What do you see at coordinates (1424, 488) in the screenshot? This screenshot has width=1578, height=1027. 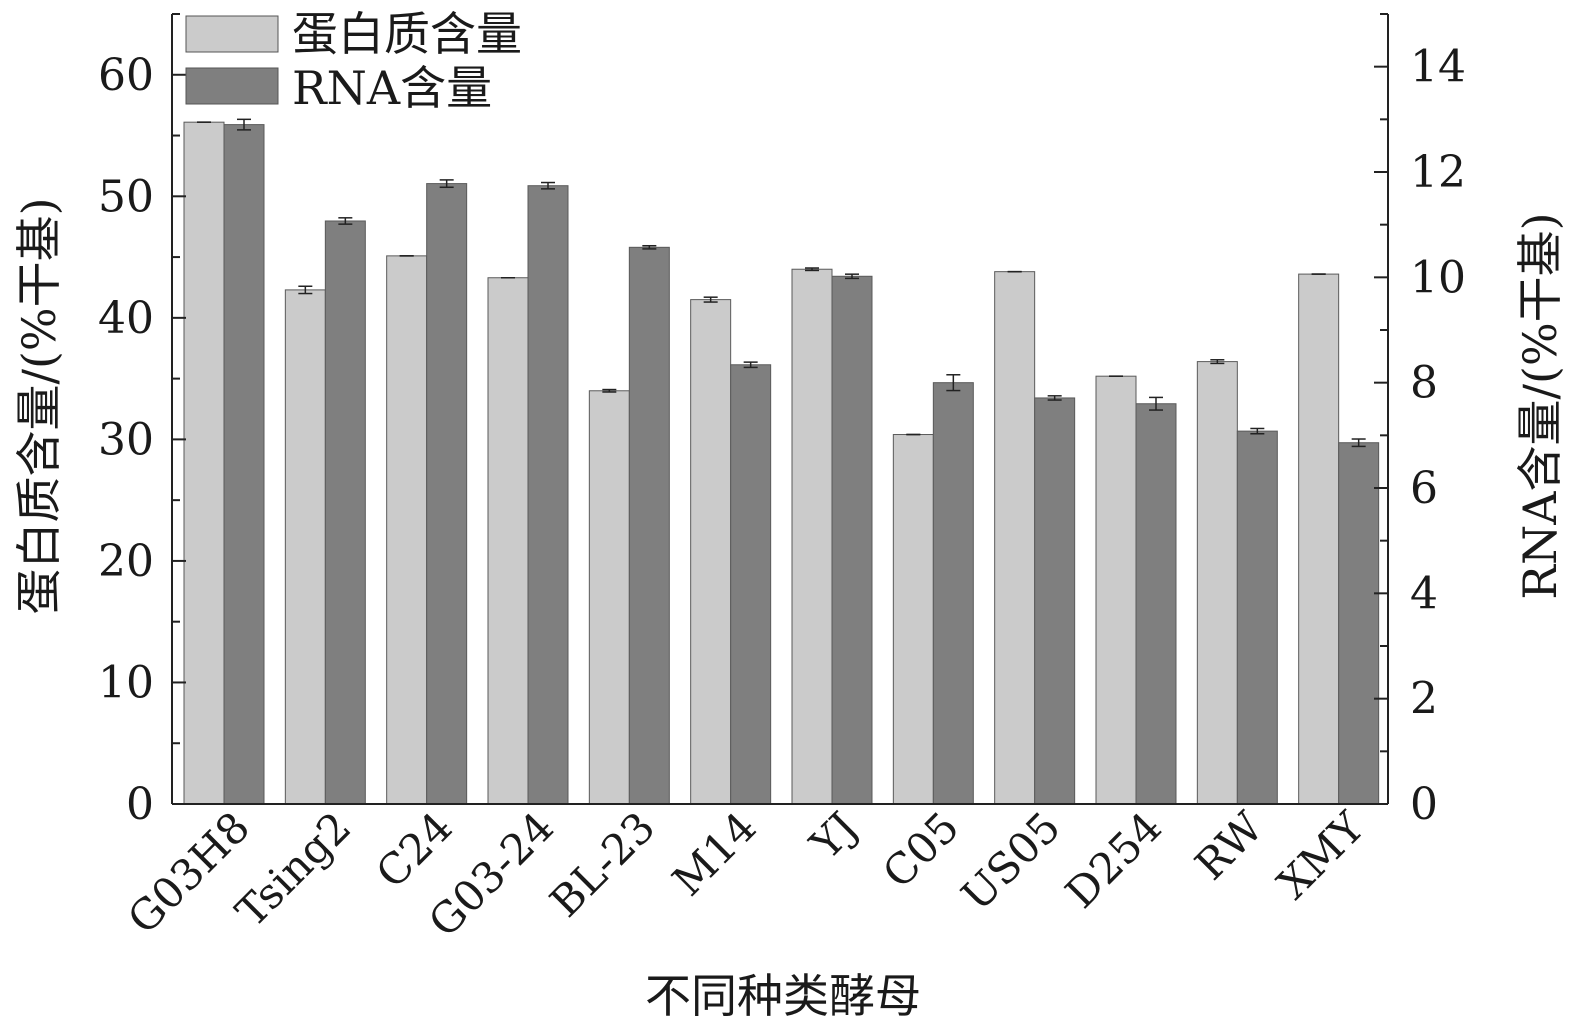 I see `right-tick-label-6: 6` at bounding box center [1424, 488].